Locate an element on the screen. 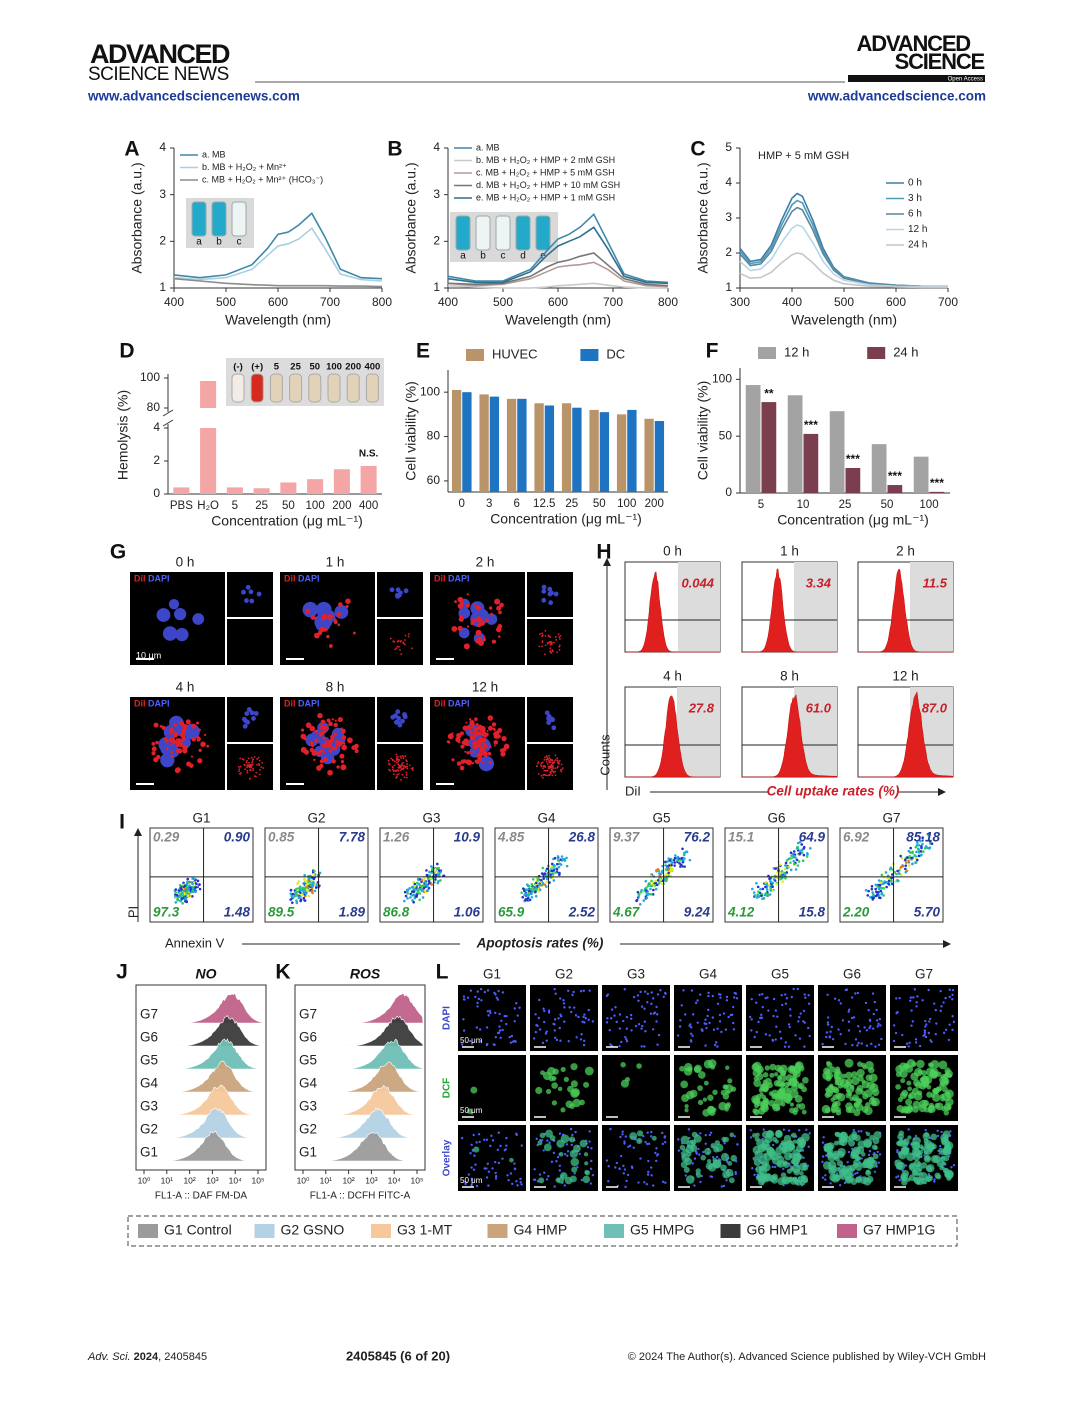 This screenshot has height=1424, width=1080. x-tick-label: 10² is located at coordinates (348, 1180).